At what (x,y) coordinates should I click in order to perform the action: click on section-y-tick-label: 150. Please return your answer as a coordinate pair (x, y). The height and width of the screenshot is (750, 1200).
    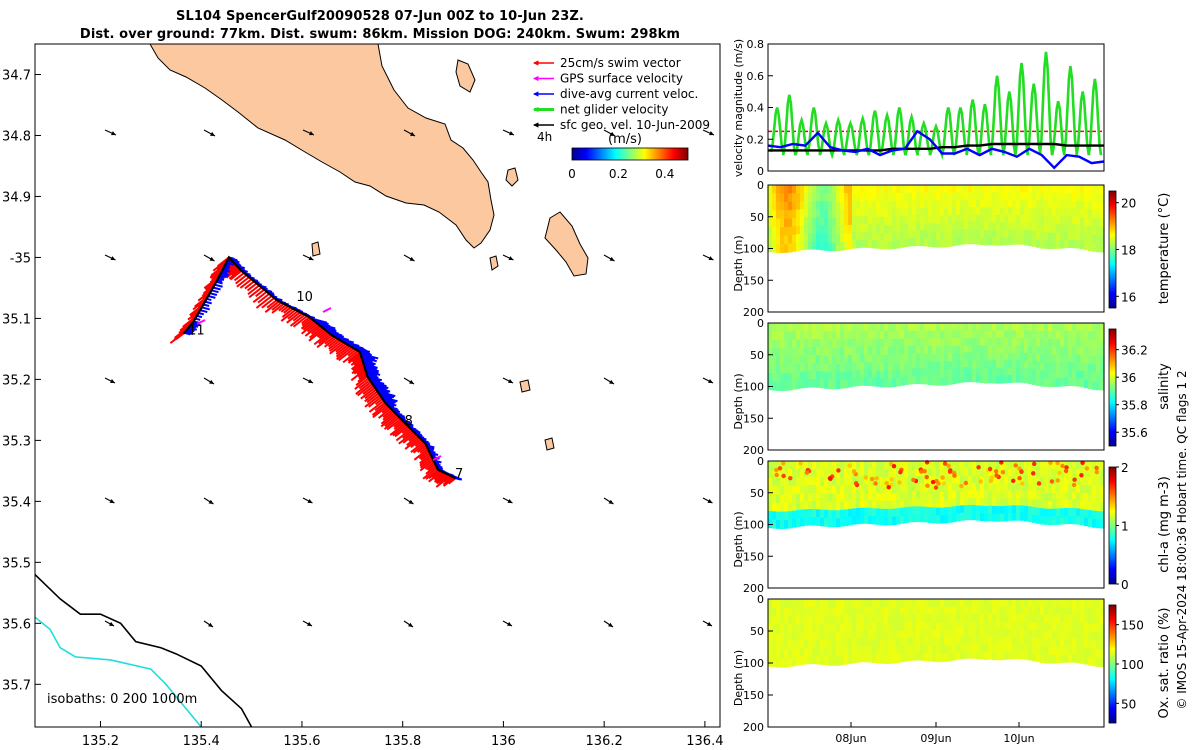
    Looking at the image, I should click on (753, 556).